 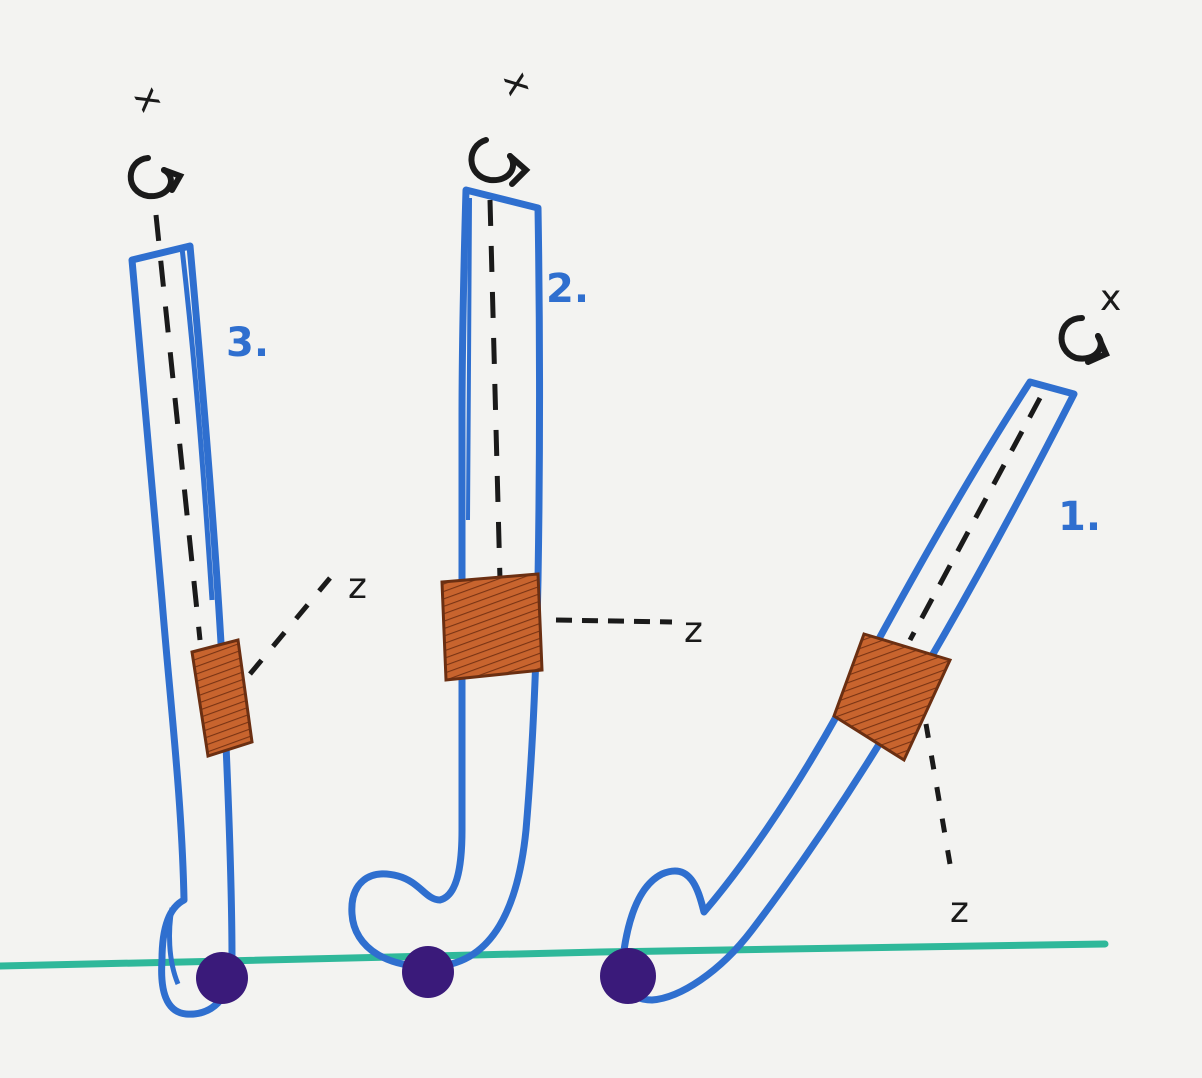 What do you see at coordinates (247, 343) in the screenshot?
I see `stick-number-label: 3.` at bounding box center [247, 343].